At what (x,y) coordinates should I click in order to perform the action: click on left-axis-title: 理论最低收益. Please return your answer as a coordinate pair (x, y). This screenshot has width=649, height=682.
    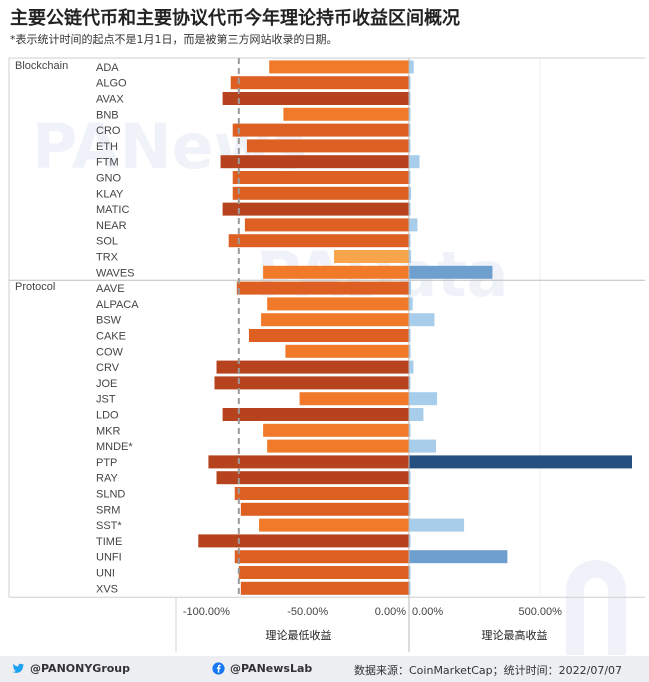
    Looking at the image, I should click on (299, 635).